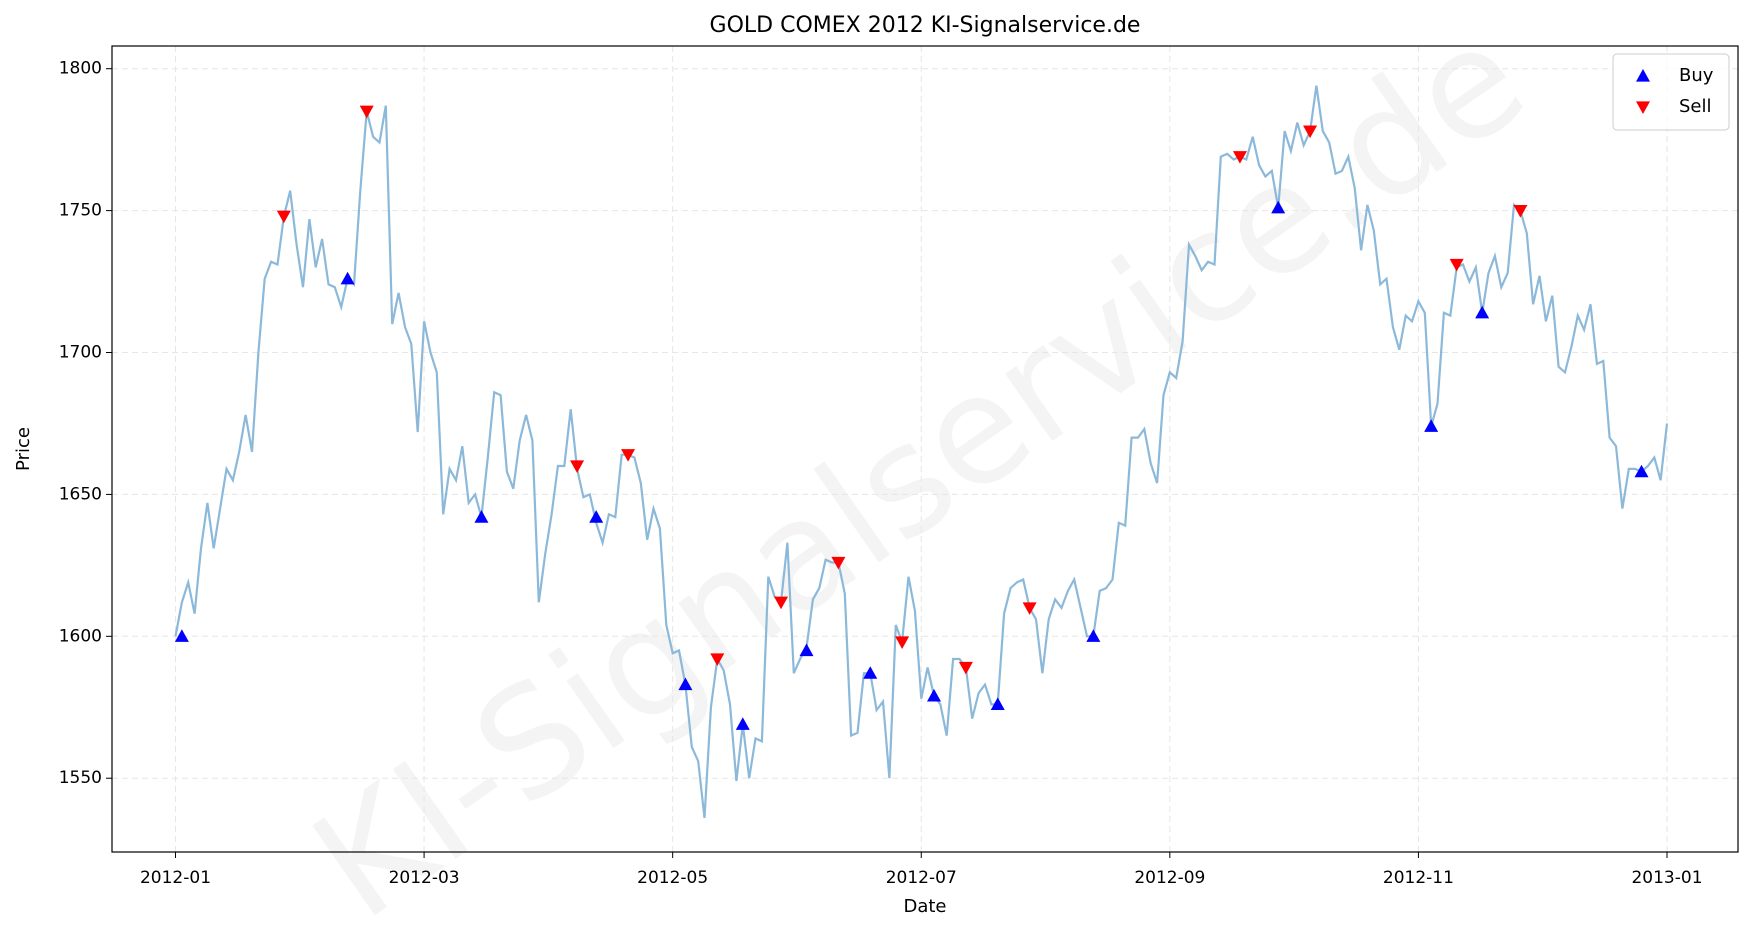  What do you see at coordinates (23, 449) in the screenshot?
I see `y-axis-label: Price` at bounding box center [23, 449].